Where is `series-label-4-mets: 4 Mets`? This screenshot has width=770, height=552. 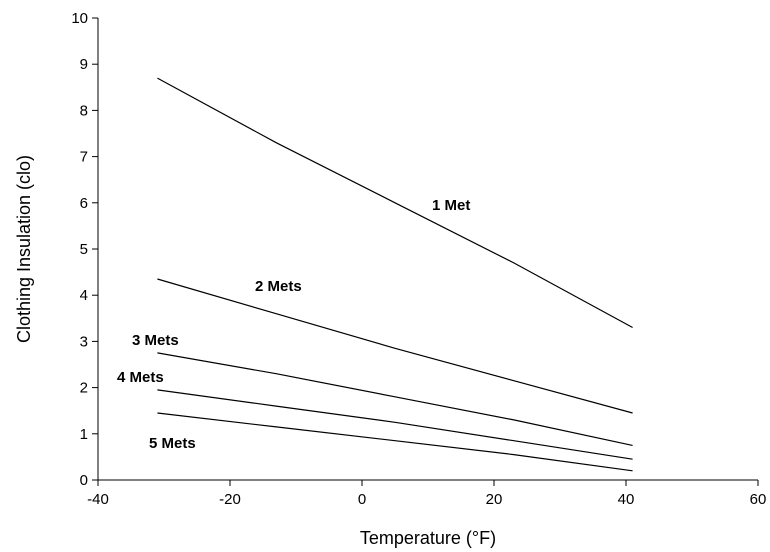 series-label-4-mets: 4 Mets is located at coordinates (140, 377).